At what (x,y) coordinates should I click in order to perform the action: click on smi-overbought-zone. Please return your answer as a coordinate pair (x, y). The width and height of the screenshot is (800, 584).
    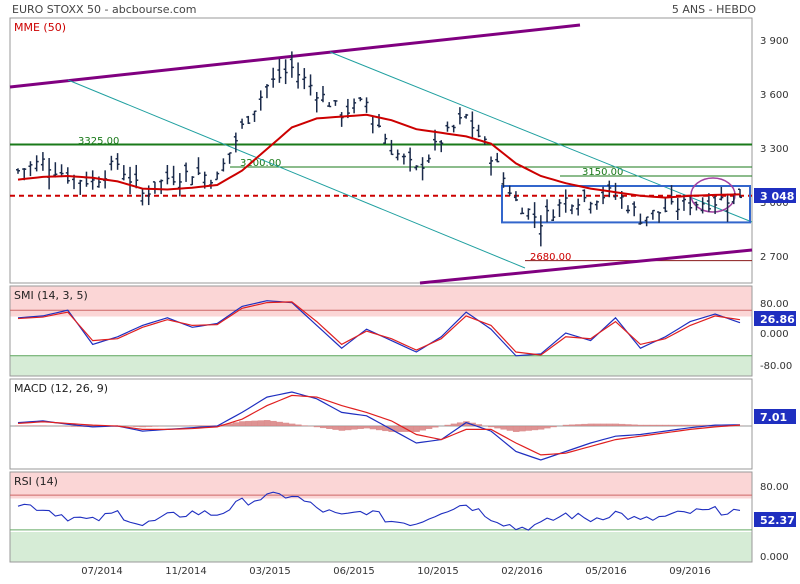
    Looking at the image, I should click on (381, 302).